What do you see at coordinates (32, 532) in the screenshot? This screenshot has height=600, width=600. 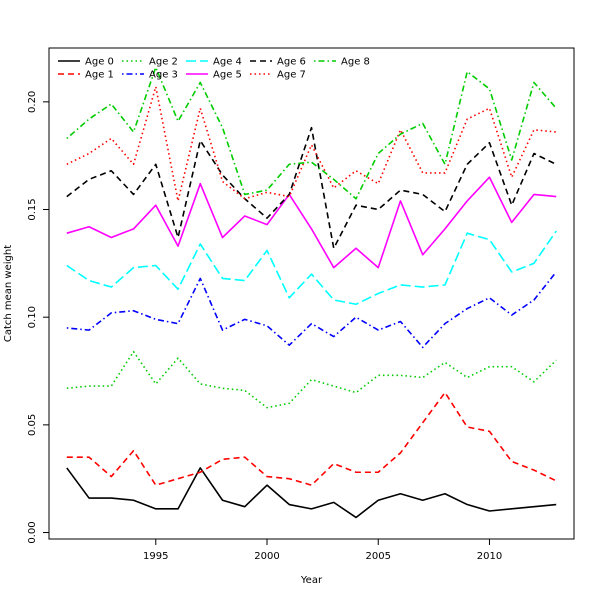 I see `y-tick-label: 0.00` at bounding box center [32, 532].